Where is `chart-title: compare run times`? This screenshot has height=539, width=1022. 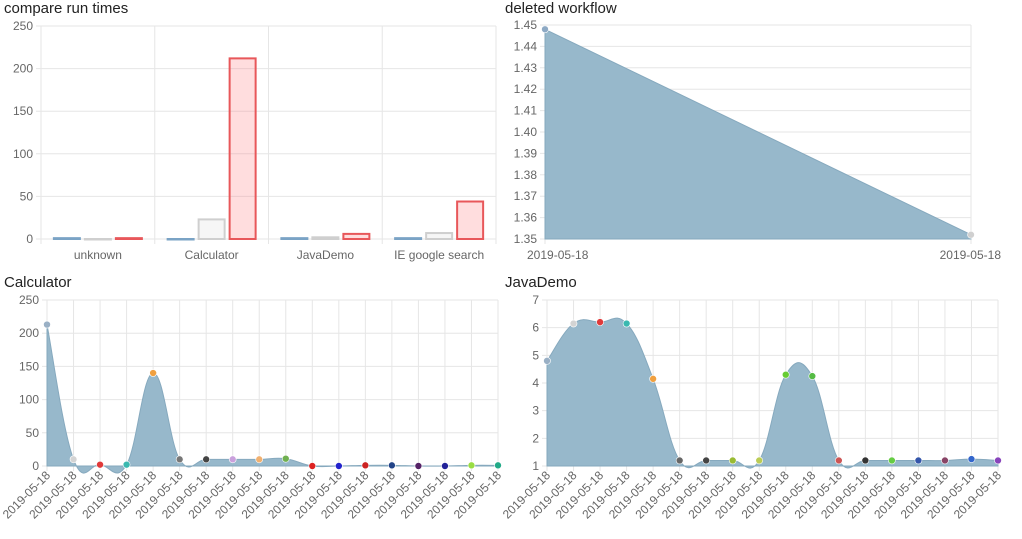
chart-title: compare run times is located at coordinates (66, 8).